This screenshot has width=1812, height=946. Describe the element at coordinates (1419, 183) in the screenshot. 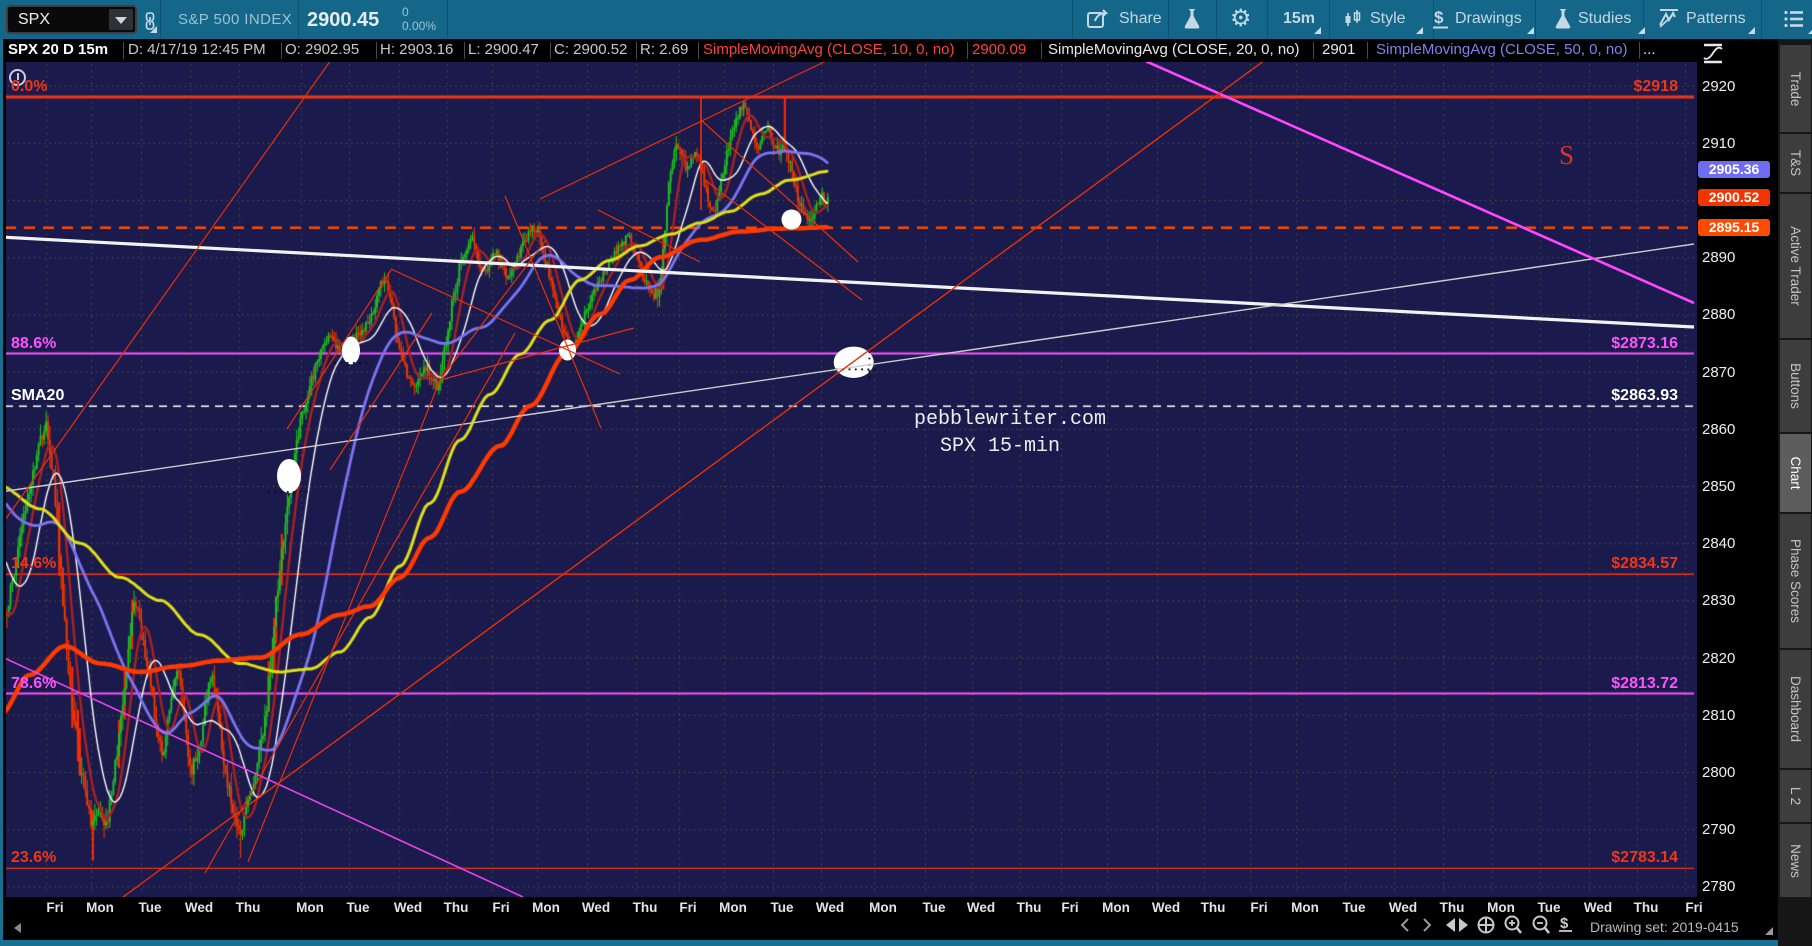

I see `magenta-trendline` at that location.